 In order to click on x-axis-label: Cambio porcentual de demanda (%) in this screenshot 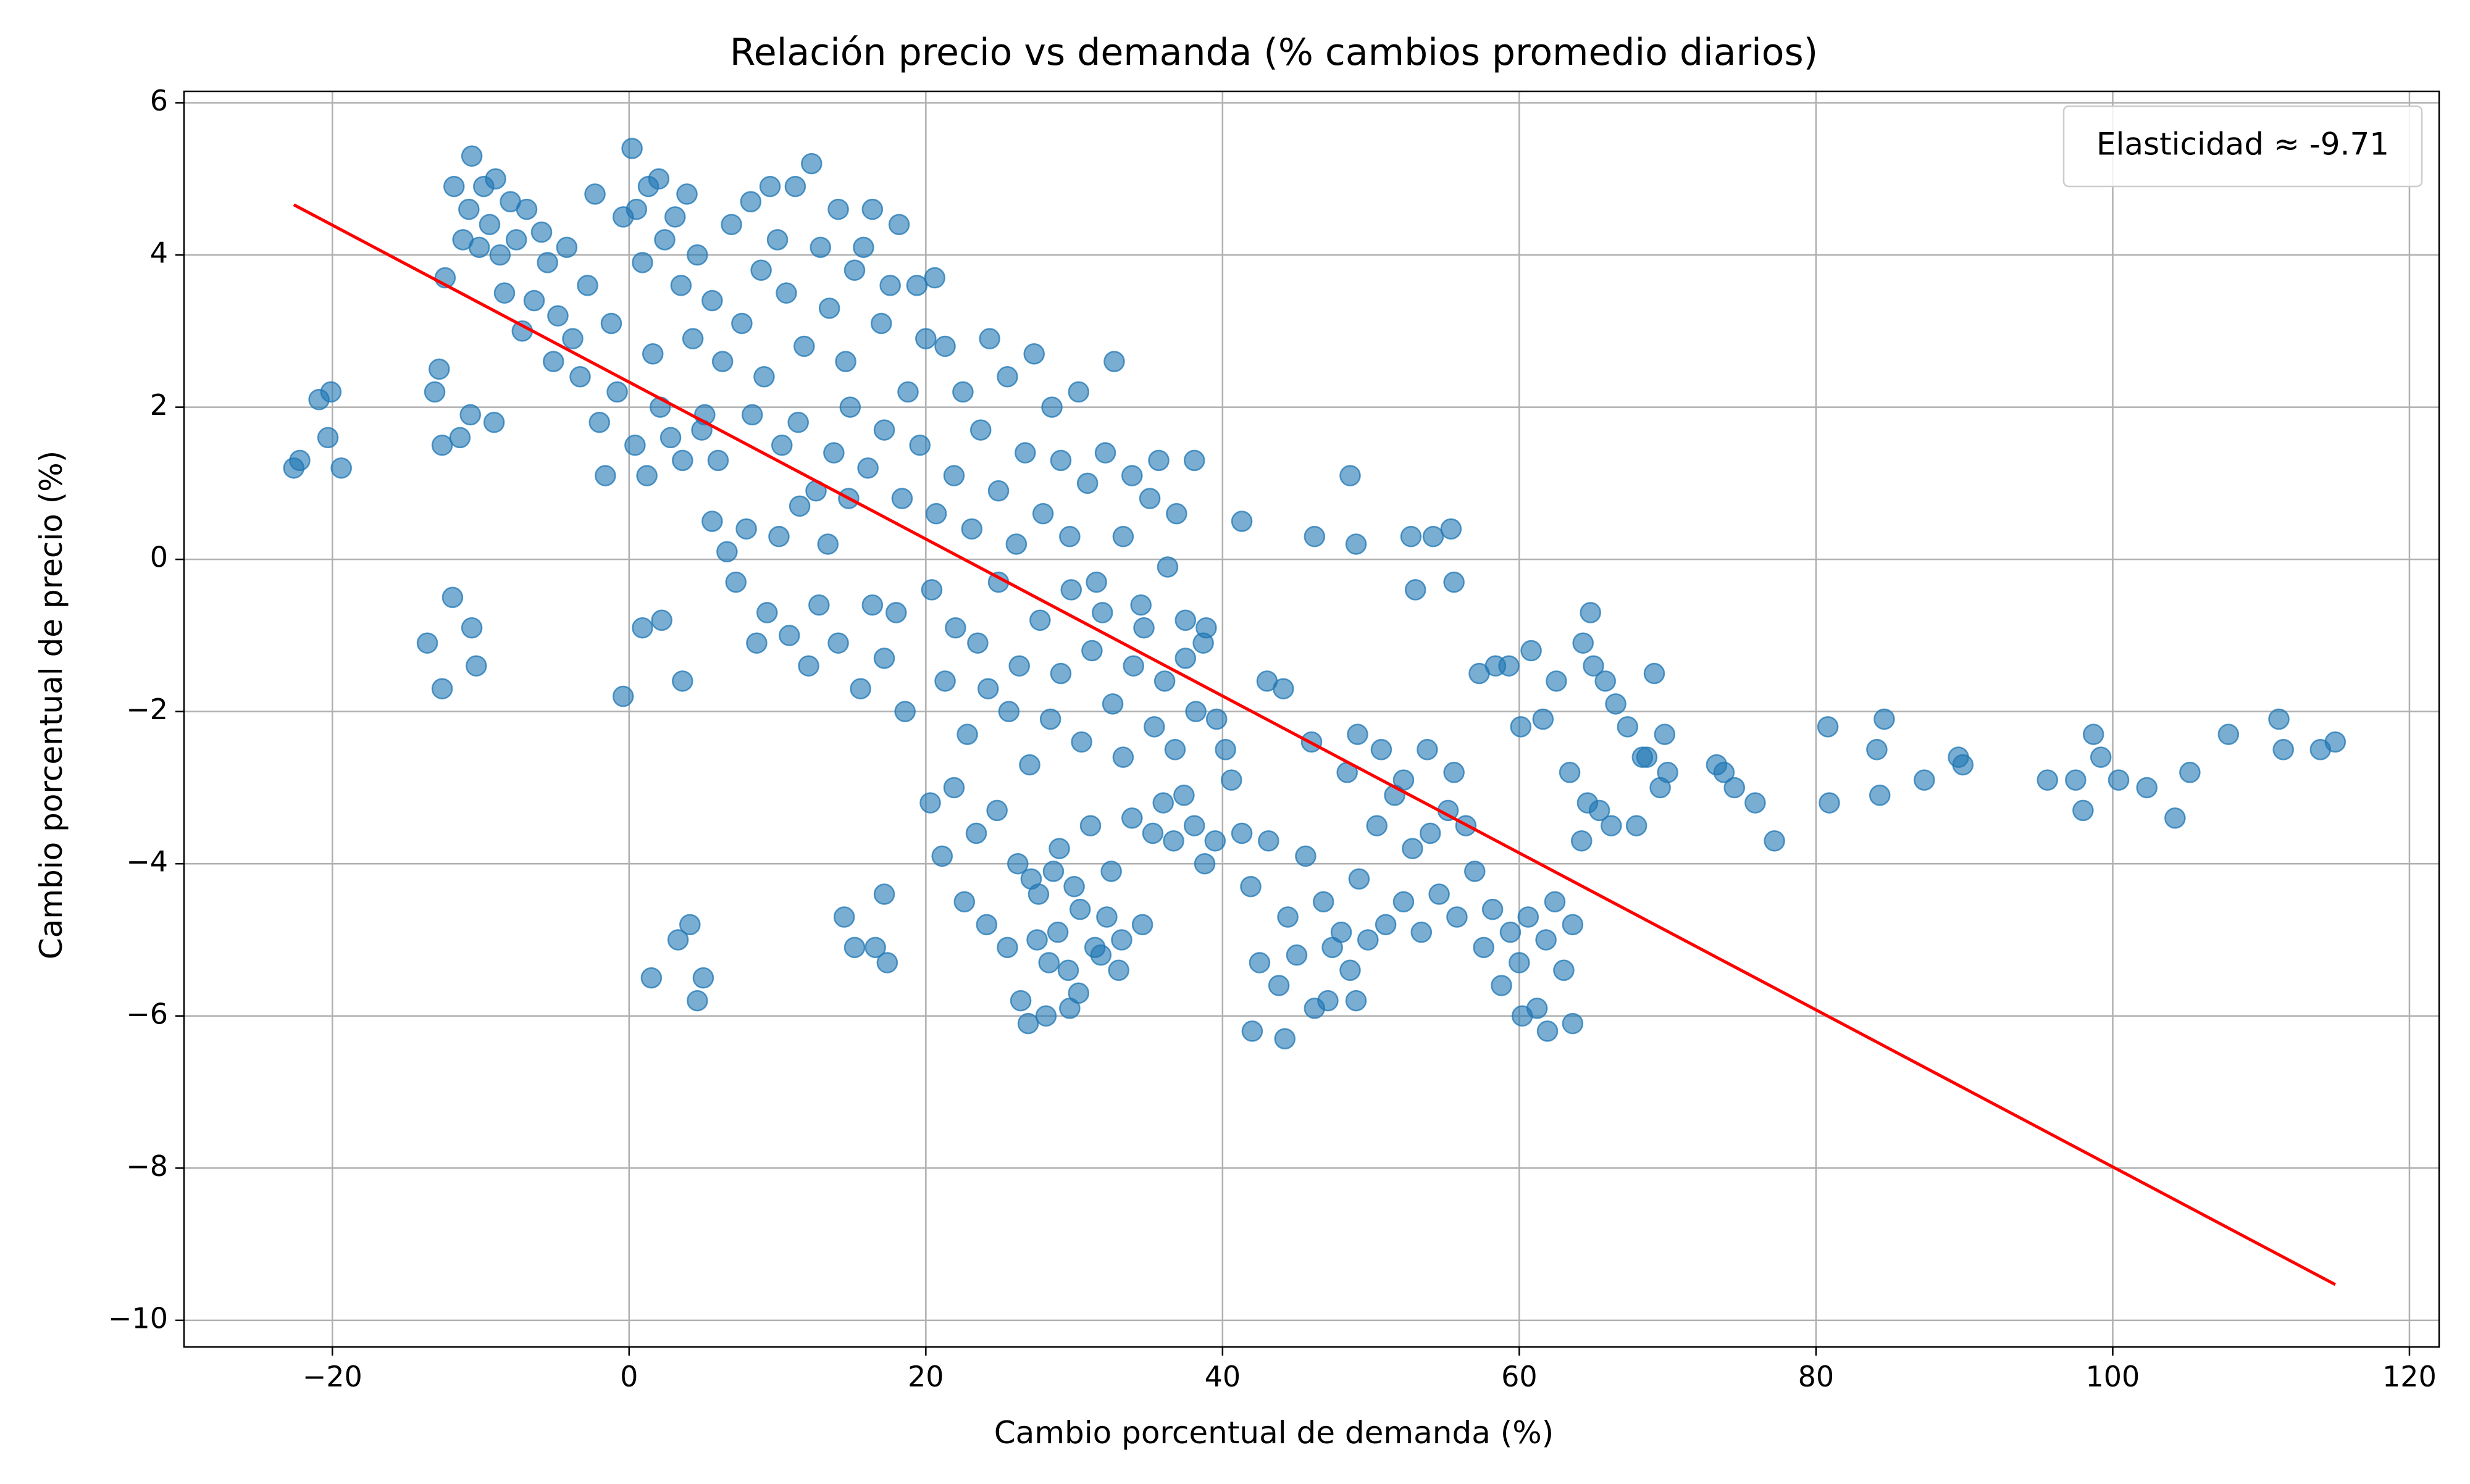, I will do `click(1274, 1433)`.